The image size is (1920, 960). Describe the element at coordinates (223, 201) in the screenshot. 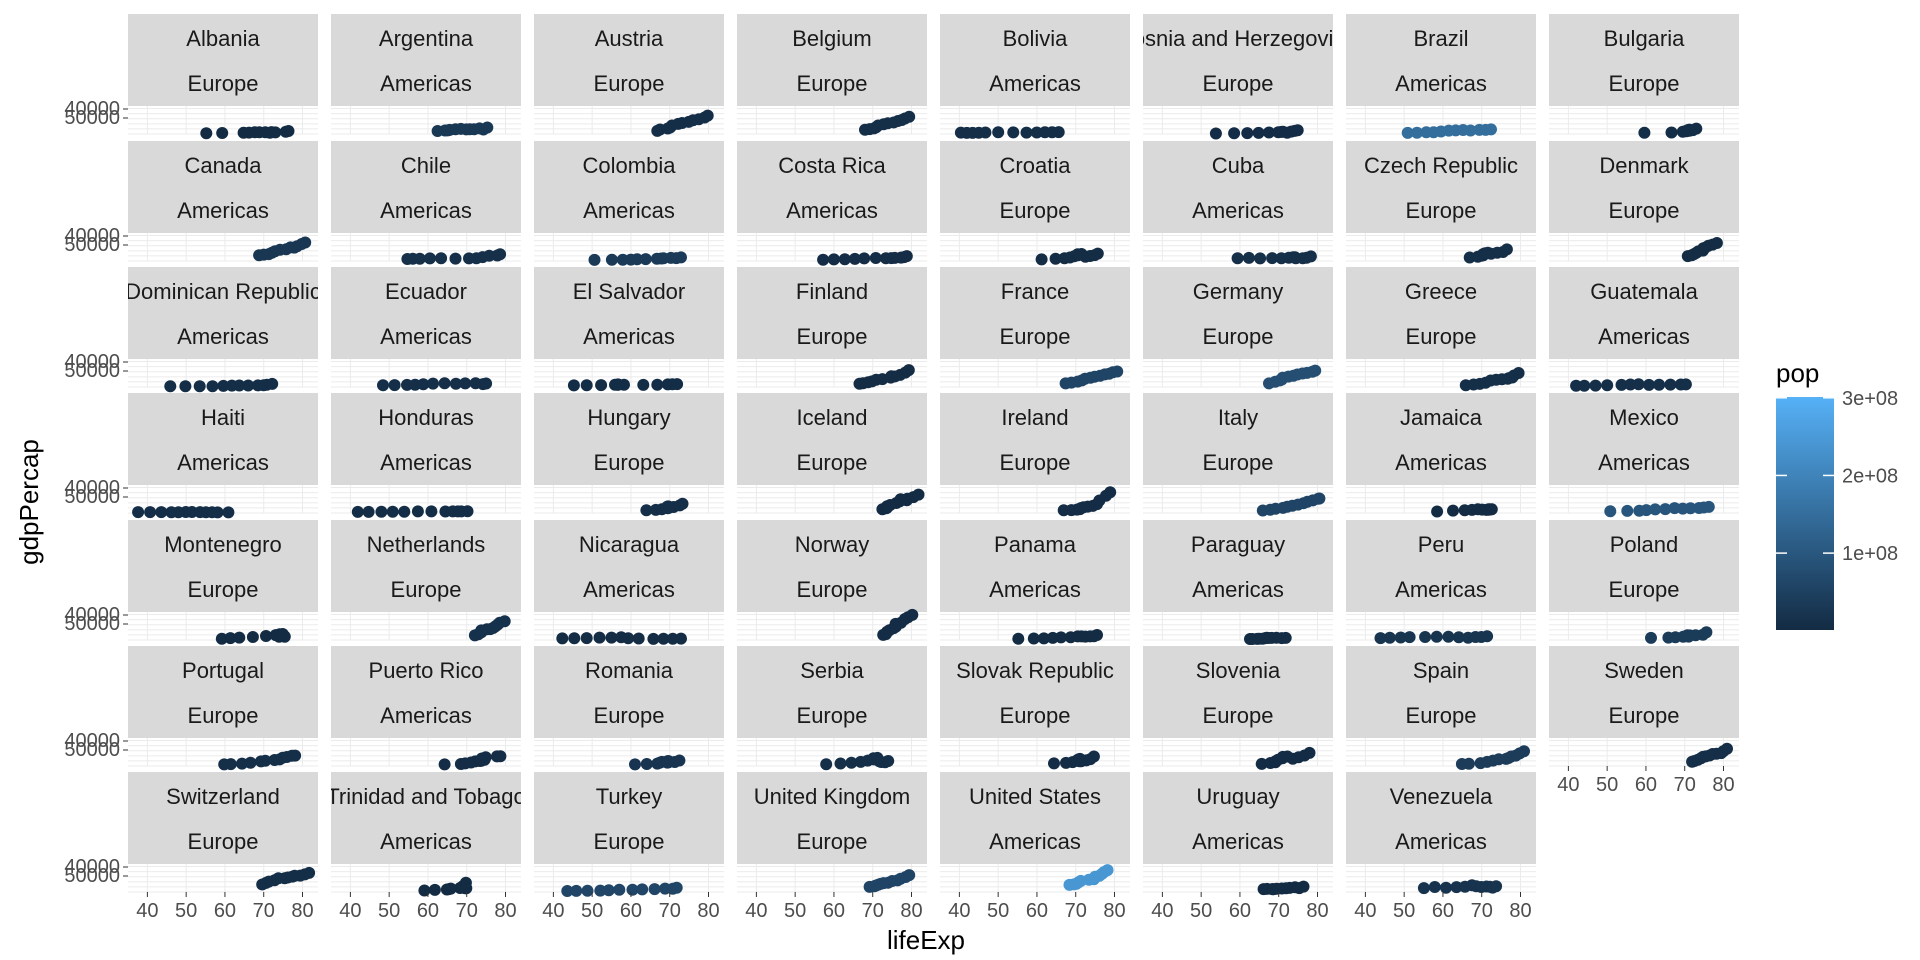

I see `facet-panel: Canada Americas` at that location.